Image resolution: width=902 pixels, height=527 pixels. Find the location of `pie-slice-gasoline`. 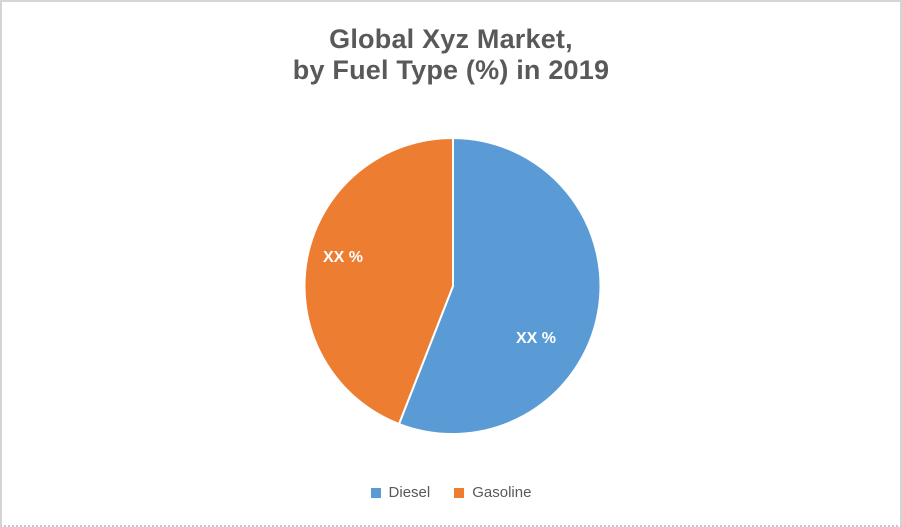

pie-slice-gasoline is located at coordinates (378, 280).